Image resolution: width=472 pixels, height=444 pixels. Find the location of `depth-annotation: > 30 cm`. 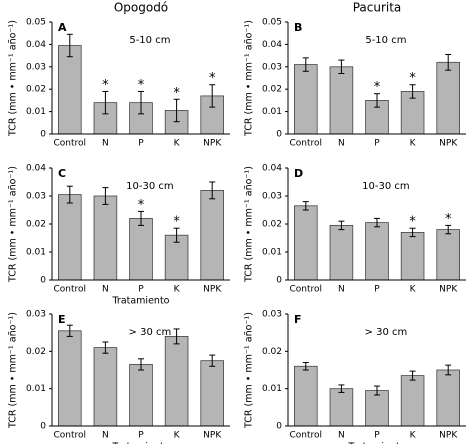

depth-annotation: > 30 cm is located at coordinates (150, 332).